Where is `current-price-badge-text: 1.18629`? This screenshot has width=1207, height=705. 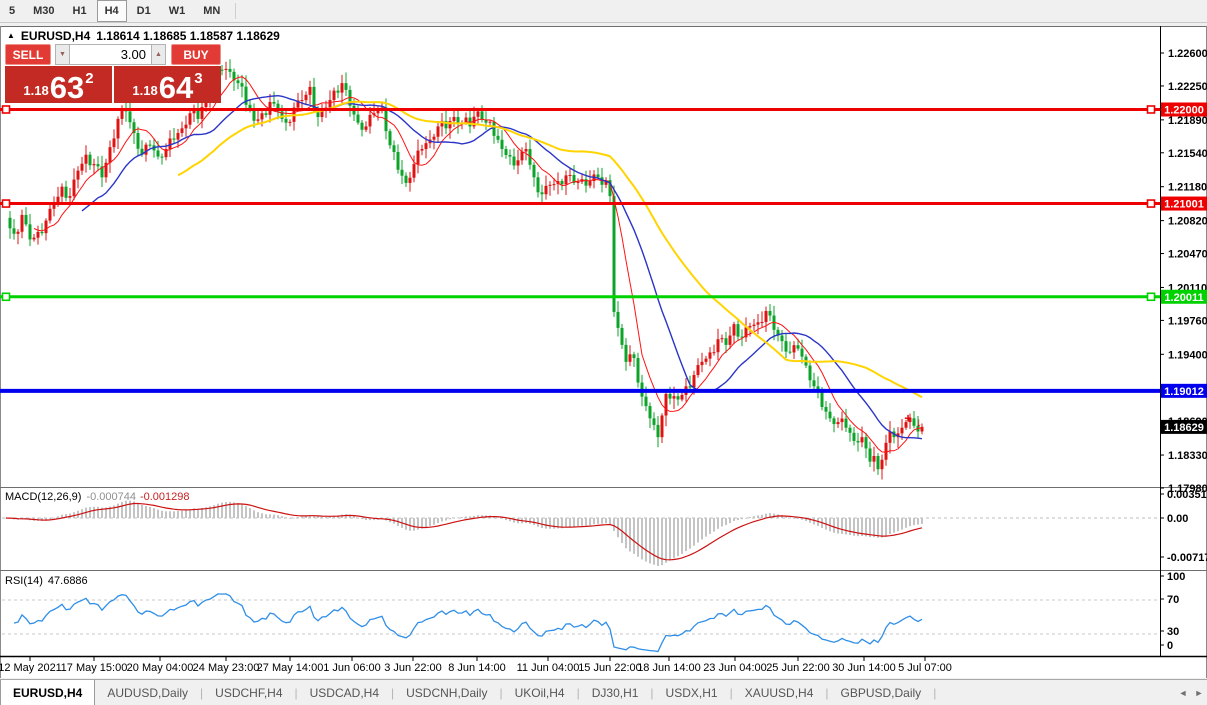
current-price-badge-text: 1.18629 is located at coordinates (1184, 428).